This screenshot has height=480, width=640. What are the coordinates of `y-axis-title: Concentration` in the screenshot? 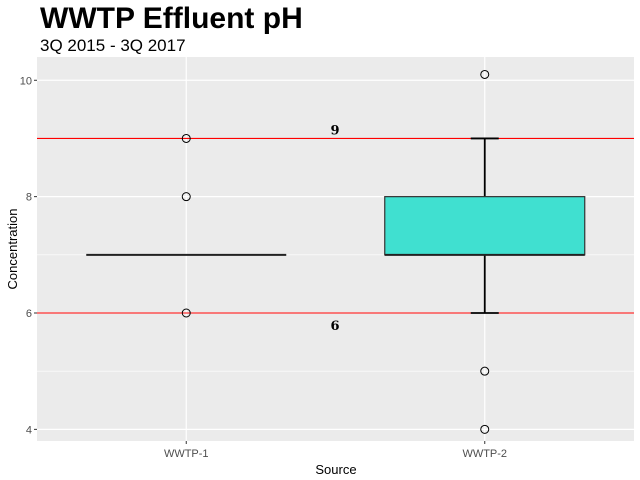 It's located at (12, 249).